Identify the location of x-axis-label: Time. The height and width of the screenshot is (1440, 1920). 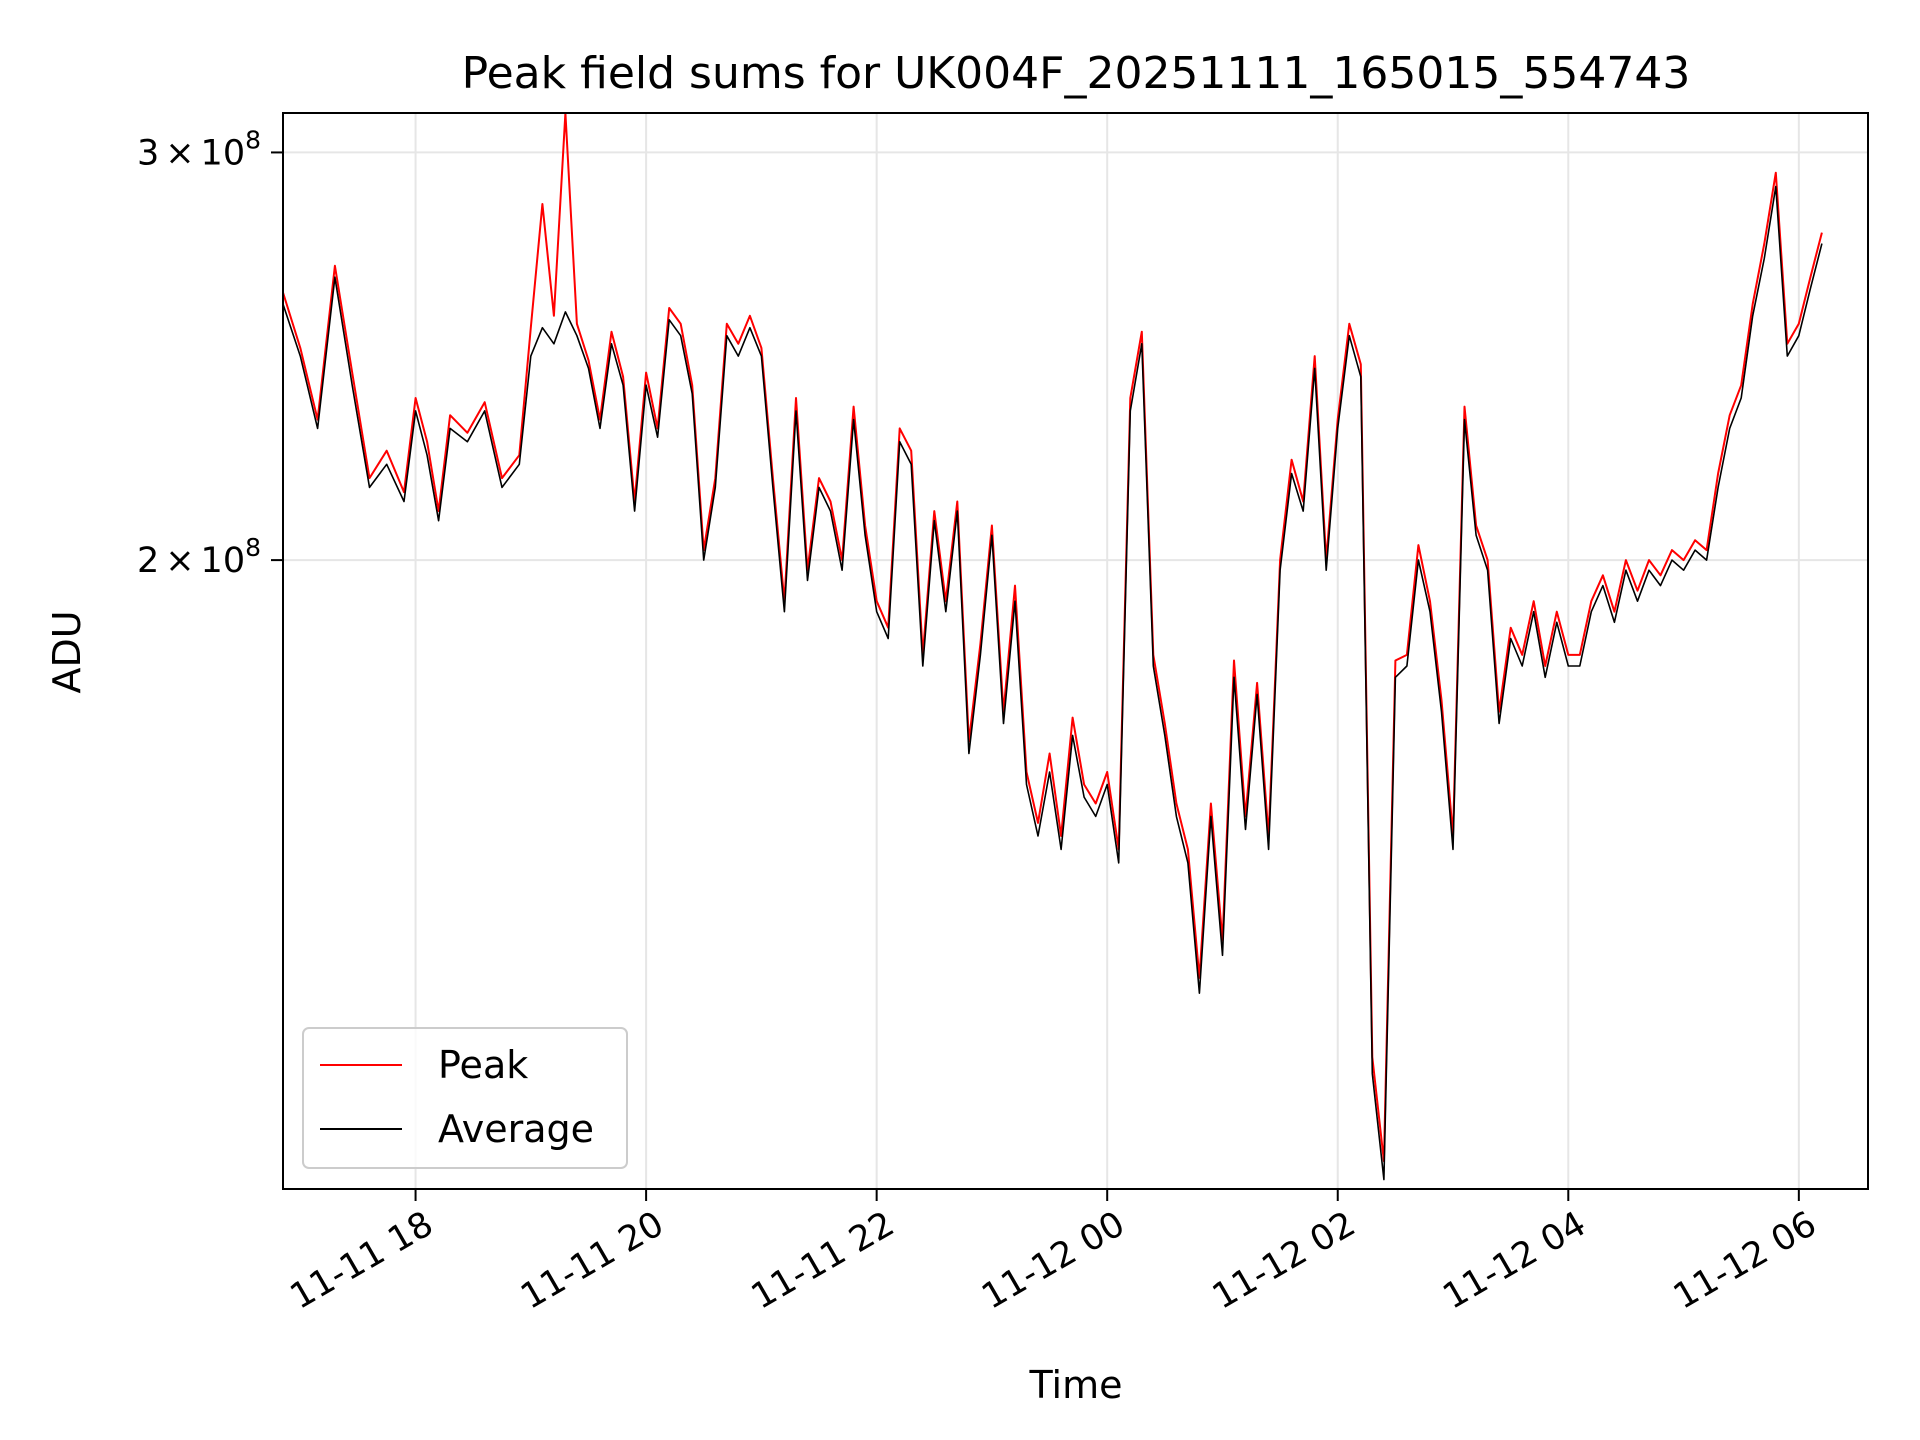
(1076, 1385).